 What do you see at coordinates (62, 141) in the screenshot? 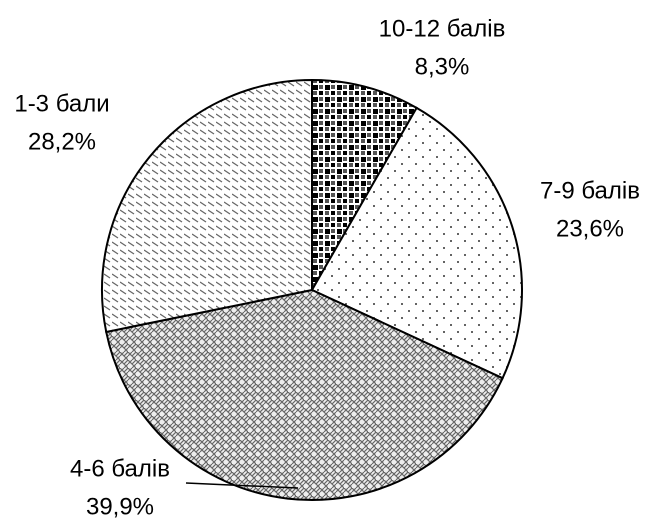
I see `slice-value-label: 28,2%` at bounding box center [62, 141].